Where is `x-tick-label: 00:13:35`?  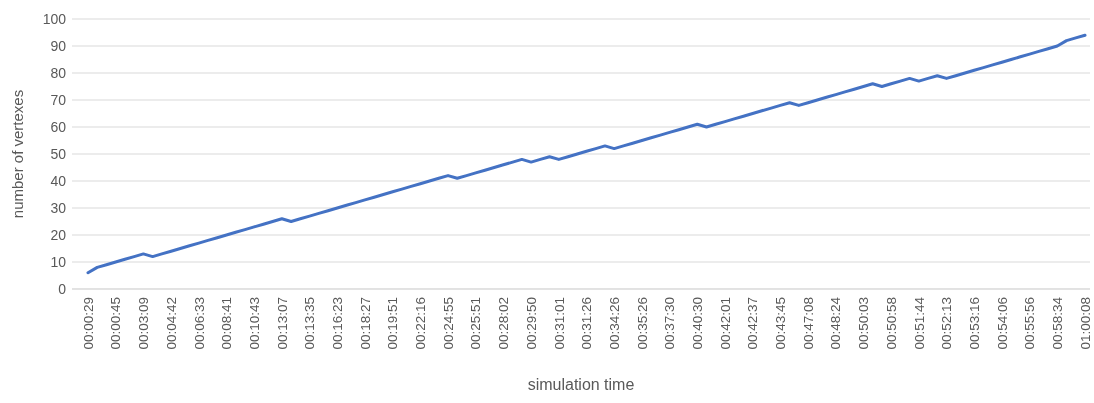
x-tick-label: 00:13:35 is located at coordinates (310, 323).